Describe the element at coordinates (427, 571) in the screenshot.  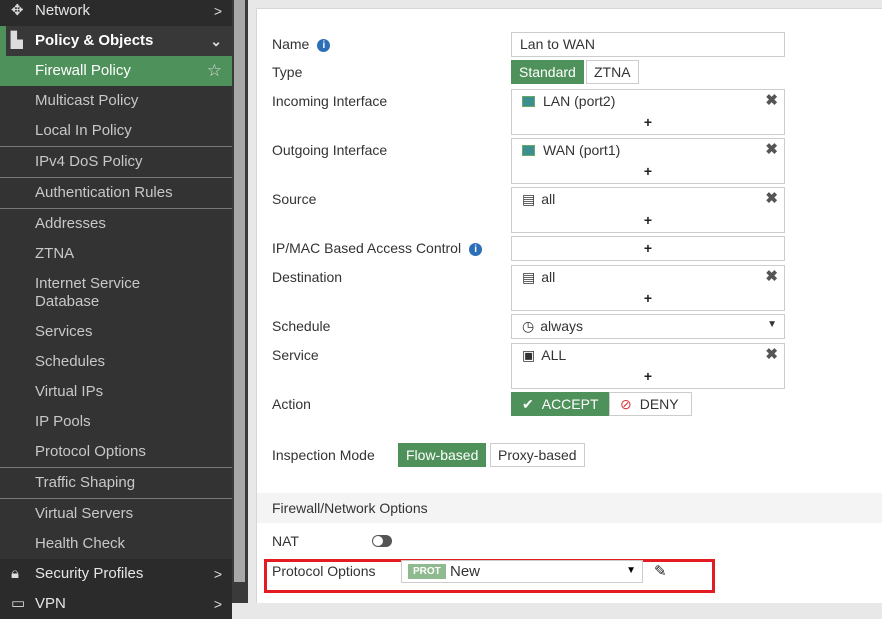
I see `prot-badge: PROT` at that location.